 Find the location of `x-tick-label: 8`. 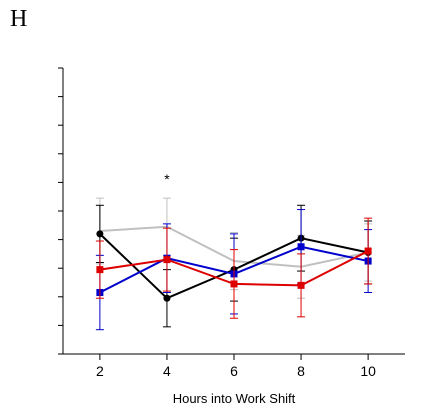

x-tick-label: 8 is located at coordinates (301, 371).